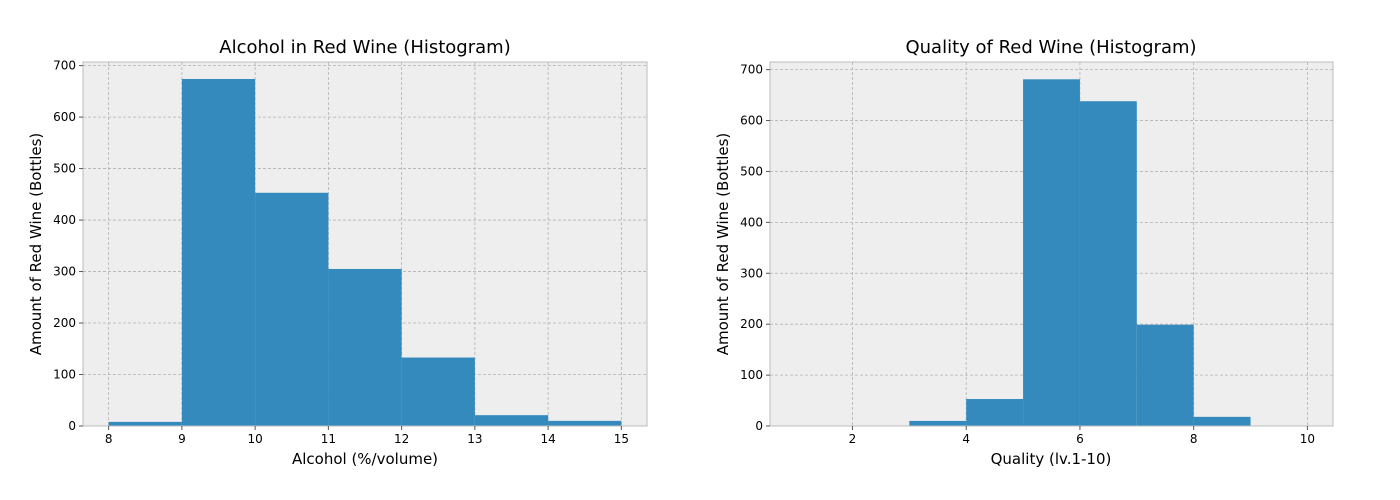 Image resolution: width=1400 pixels, height=500 pixels. Describe the element at coordinates (365, 459) in the screenshot. I see `x-axis-label: Alcohol (%/volume)` at that location.